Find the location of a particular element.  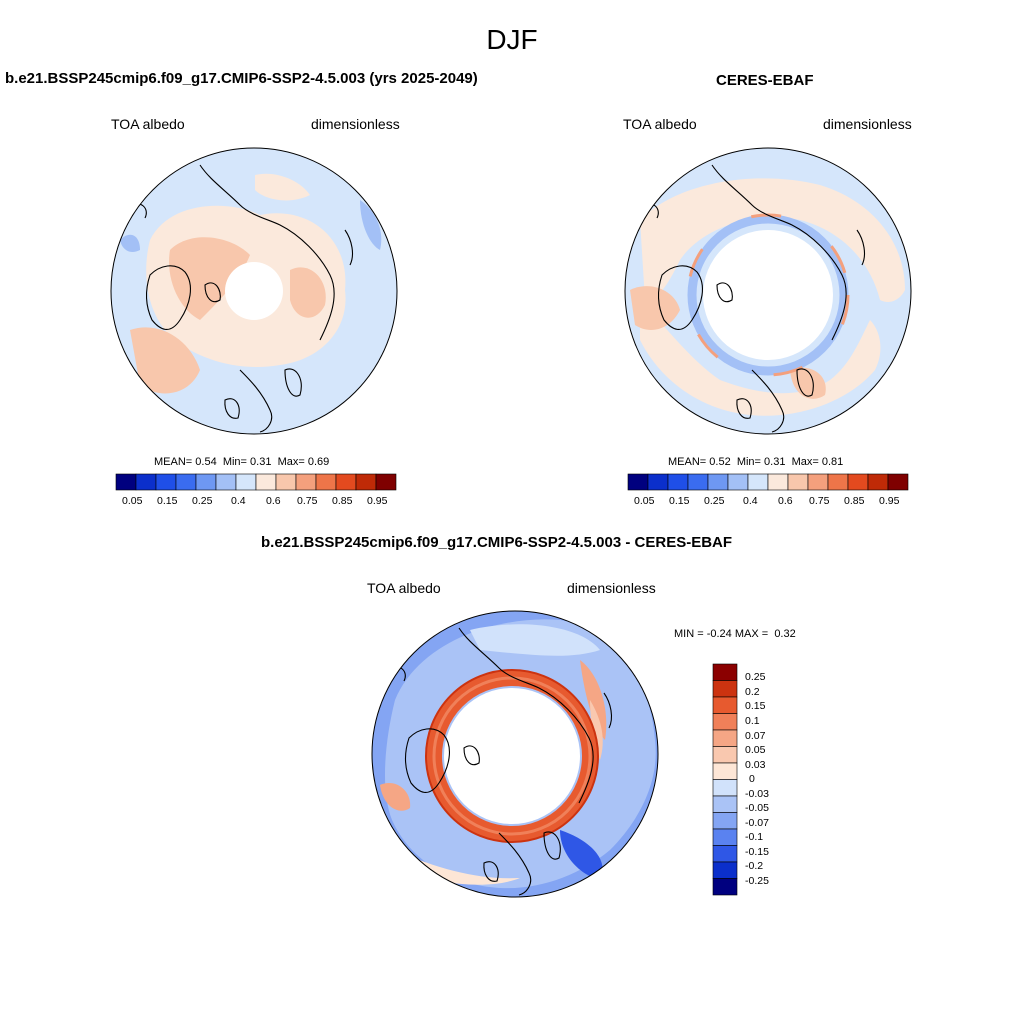

diff-positive-patch is located at coordinates (593, 700).